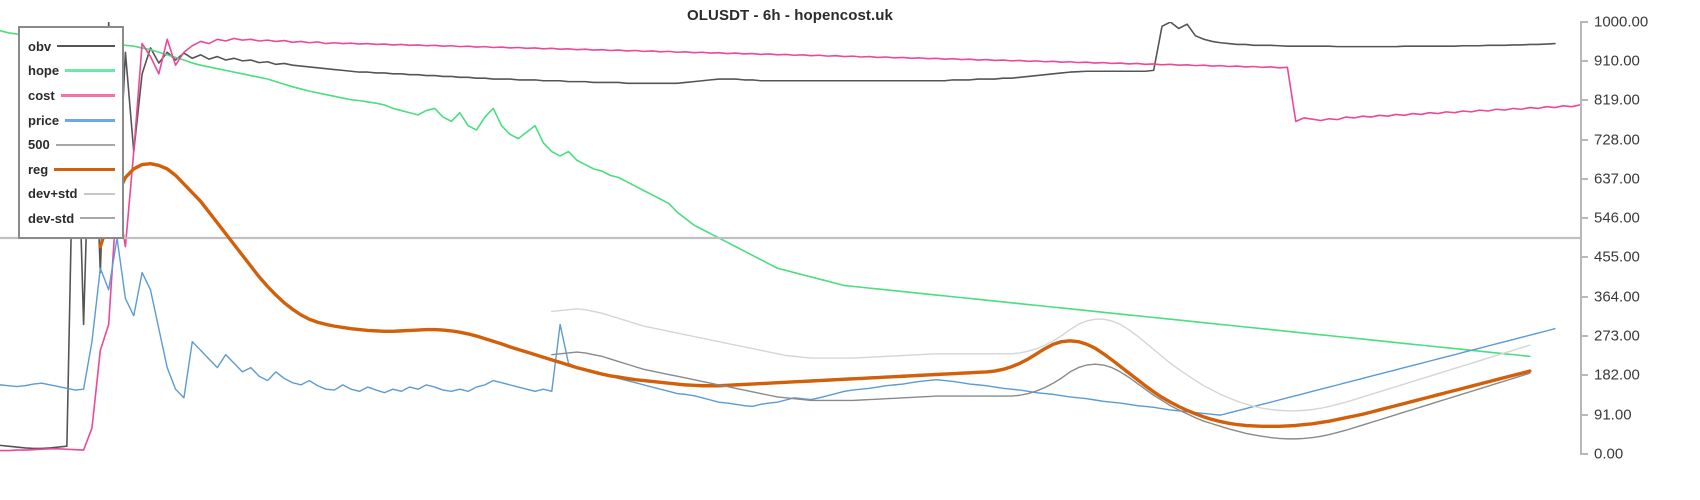 The width and height of the screenshot is (1700, 500). I want to click on y-axis-tick-label: 182.00, so click(1617, 375).